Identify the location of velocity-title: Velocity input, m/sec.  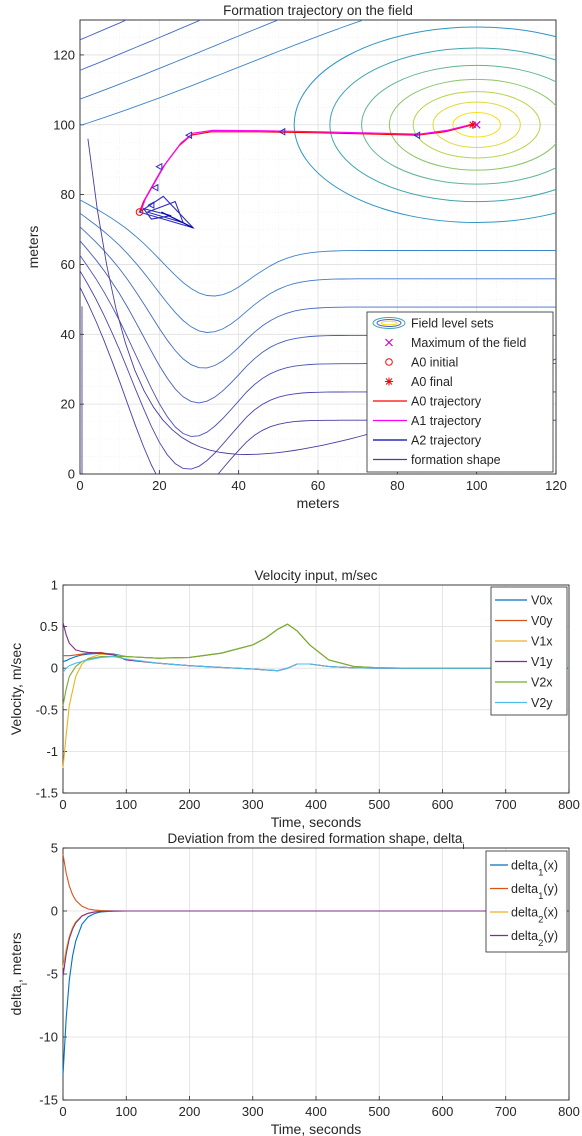
(315, 575).